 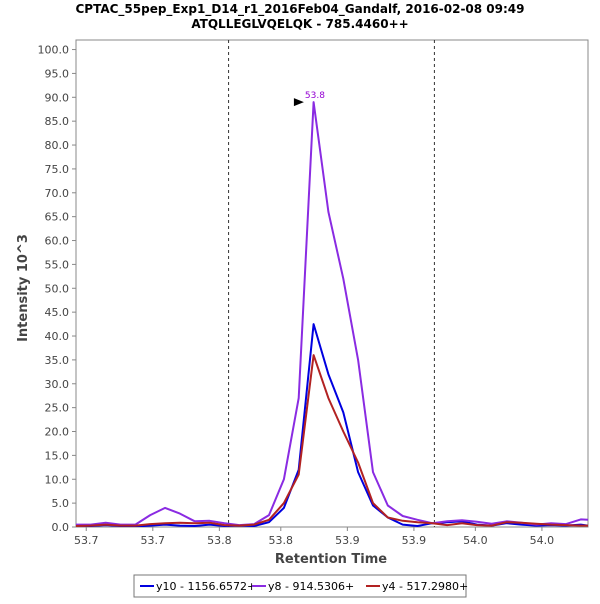 What do you see at coordinates (57, 288) in the screenshot?
I see `y-tick-label: 50.0` at bounding box center [57, 288].